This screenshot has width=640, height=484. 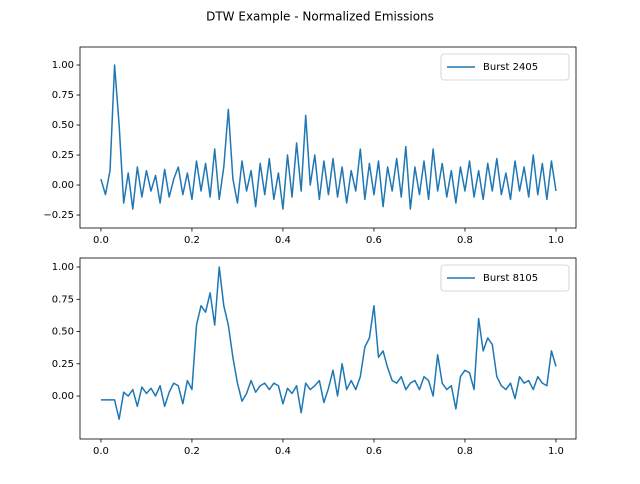 I want to click on legend-label: Burst 2405, so click(x=510, y=67).